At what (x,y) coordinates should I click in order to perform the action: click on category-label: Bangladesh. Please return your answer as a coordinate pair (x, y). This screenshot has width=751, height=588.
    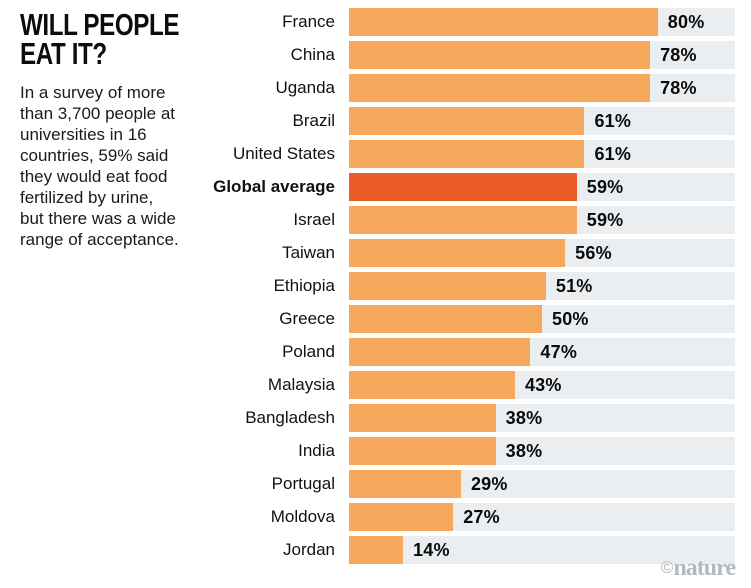
    Looking at the image, I should click on (290, 417).